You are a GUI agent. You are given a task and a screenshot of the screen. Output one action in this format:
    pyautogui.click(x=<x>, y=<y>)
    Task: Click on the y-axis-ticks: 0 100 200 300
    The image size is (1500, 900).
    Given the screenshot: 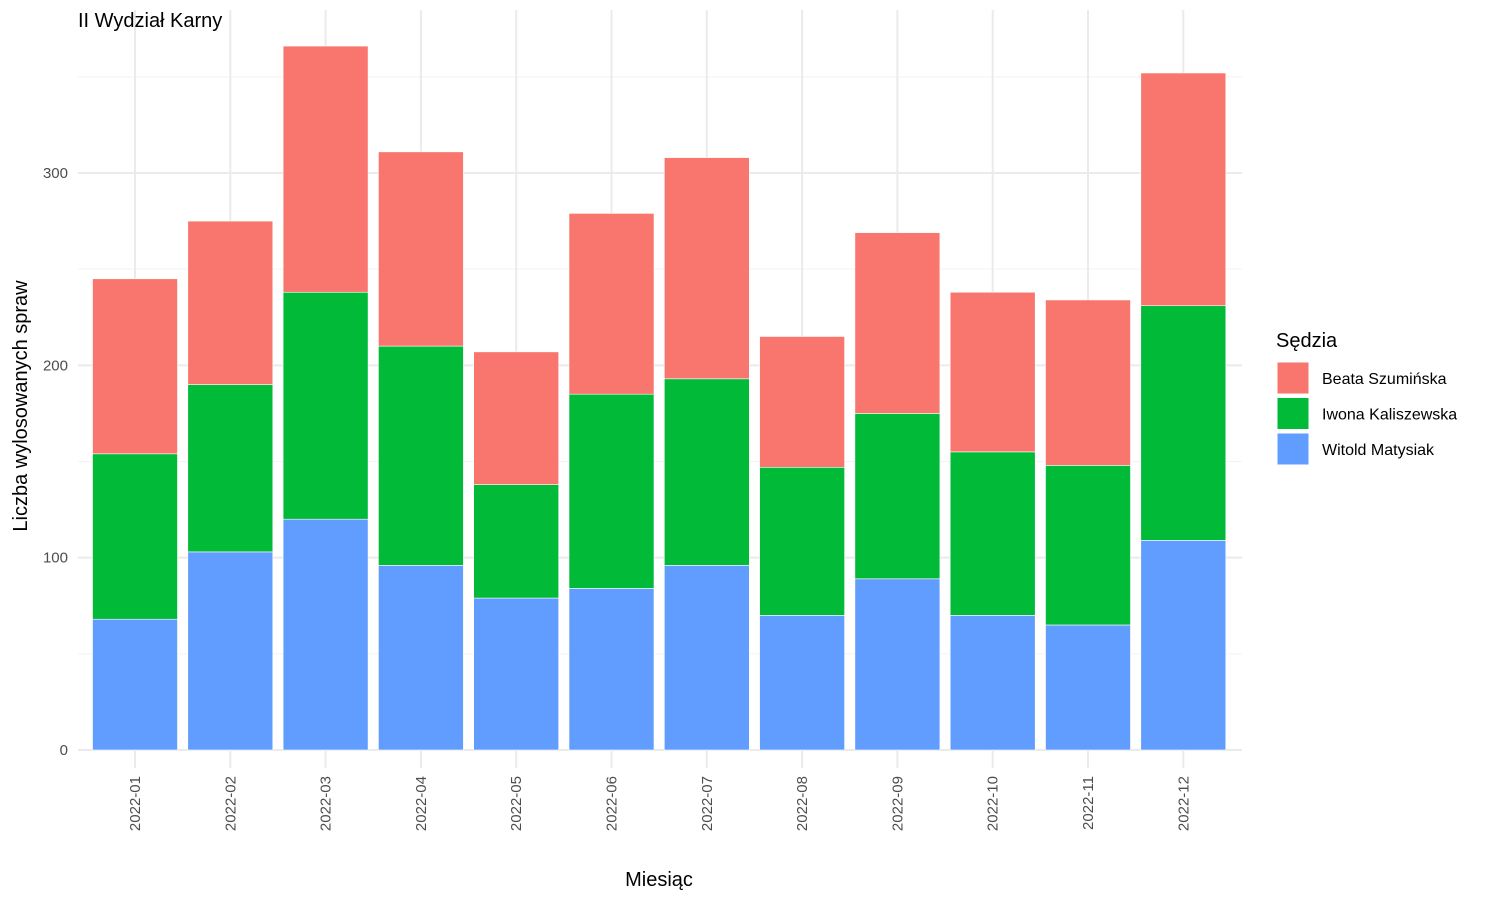 What is the action you would take?
    pyautogui.click(x=55, y=462)
    